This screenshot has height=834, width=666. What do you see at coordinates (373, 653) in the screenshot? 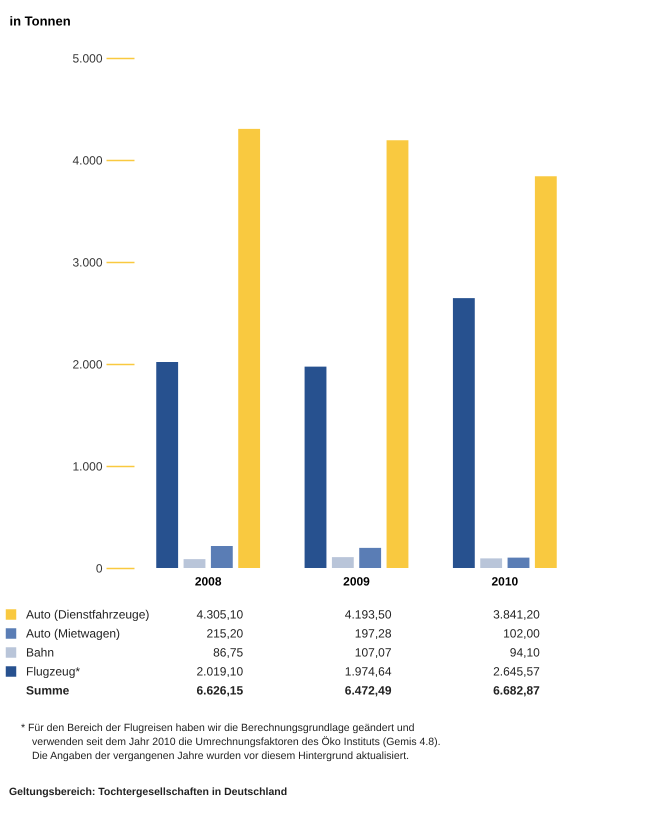
I see `data-label: 107,07` at bounding box center [373, 653].